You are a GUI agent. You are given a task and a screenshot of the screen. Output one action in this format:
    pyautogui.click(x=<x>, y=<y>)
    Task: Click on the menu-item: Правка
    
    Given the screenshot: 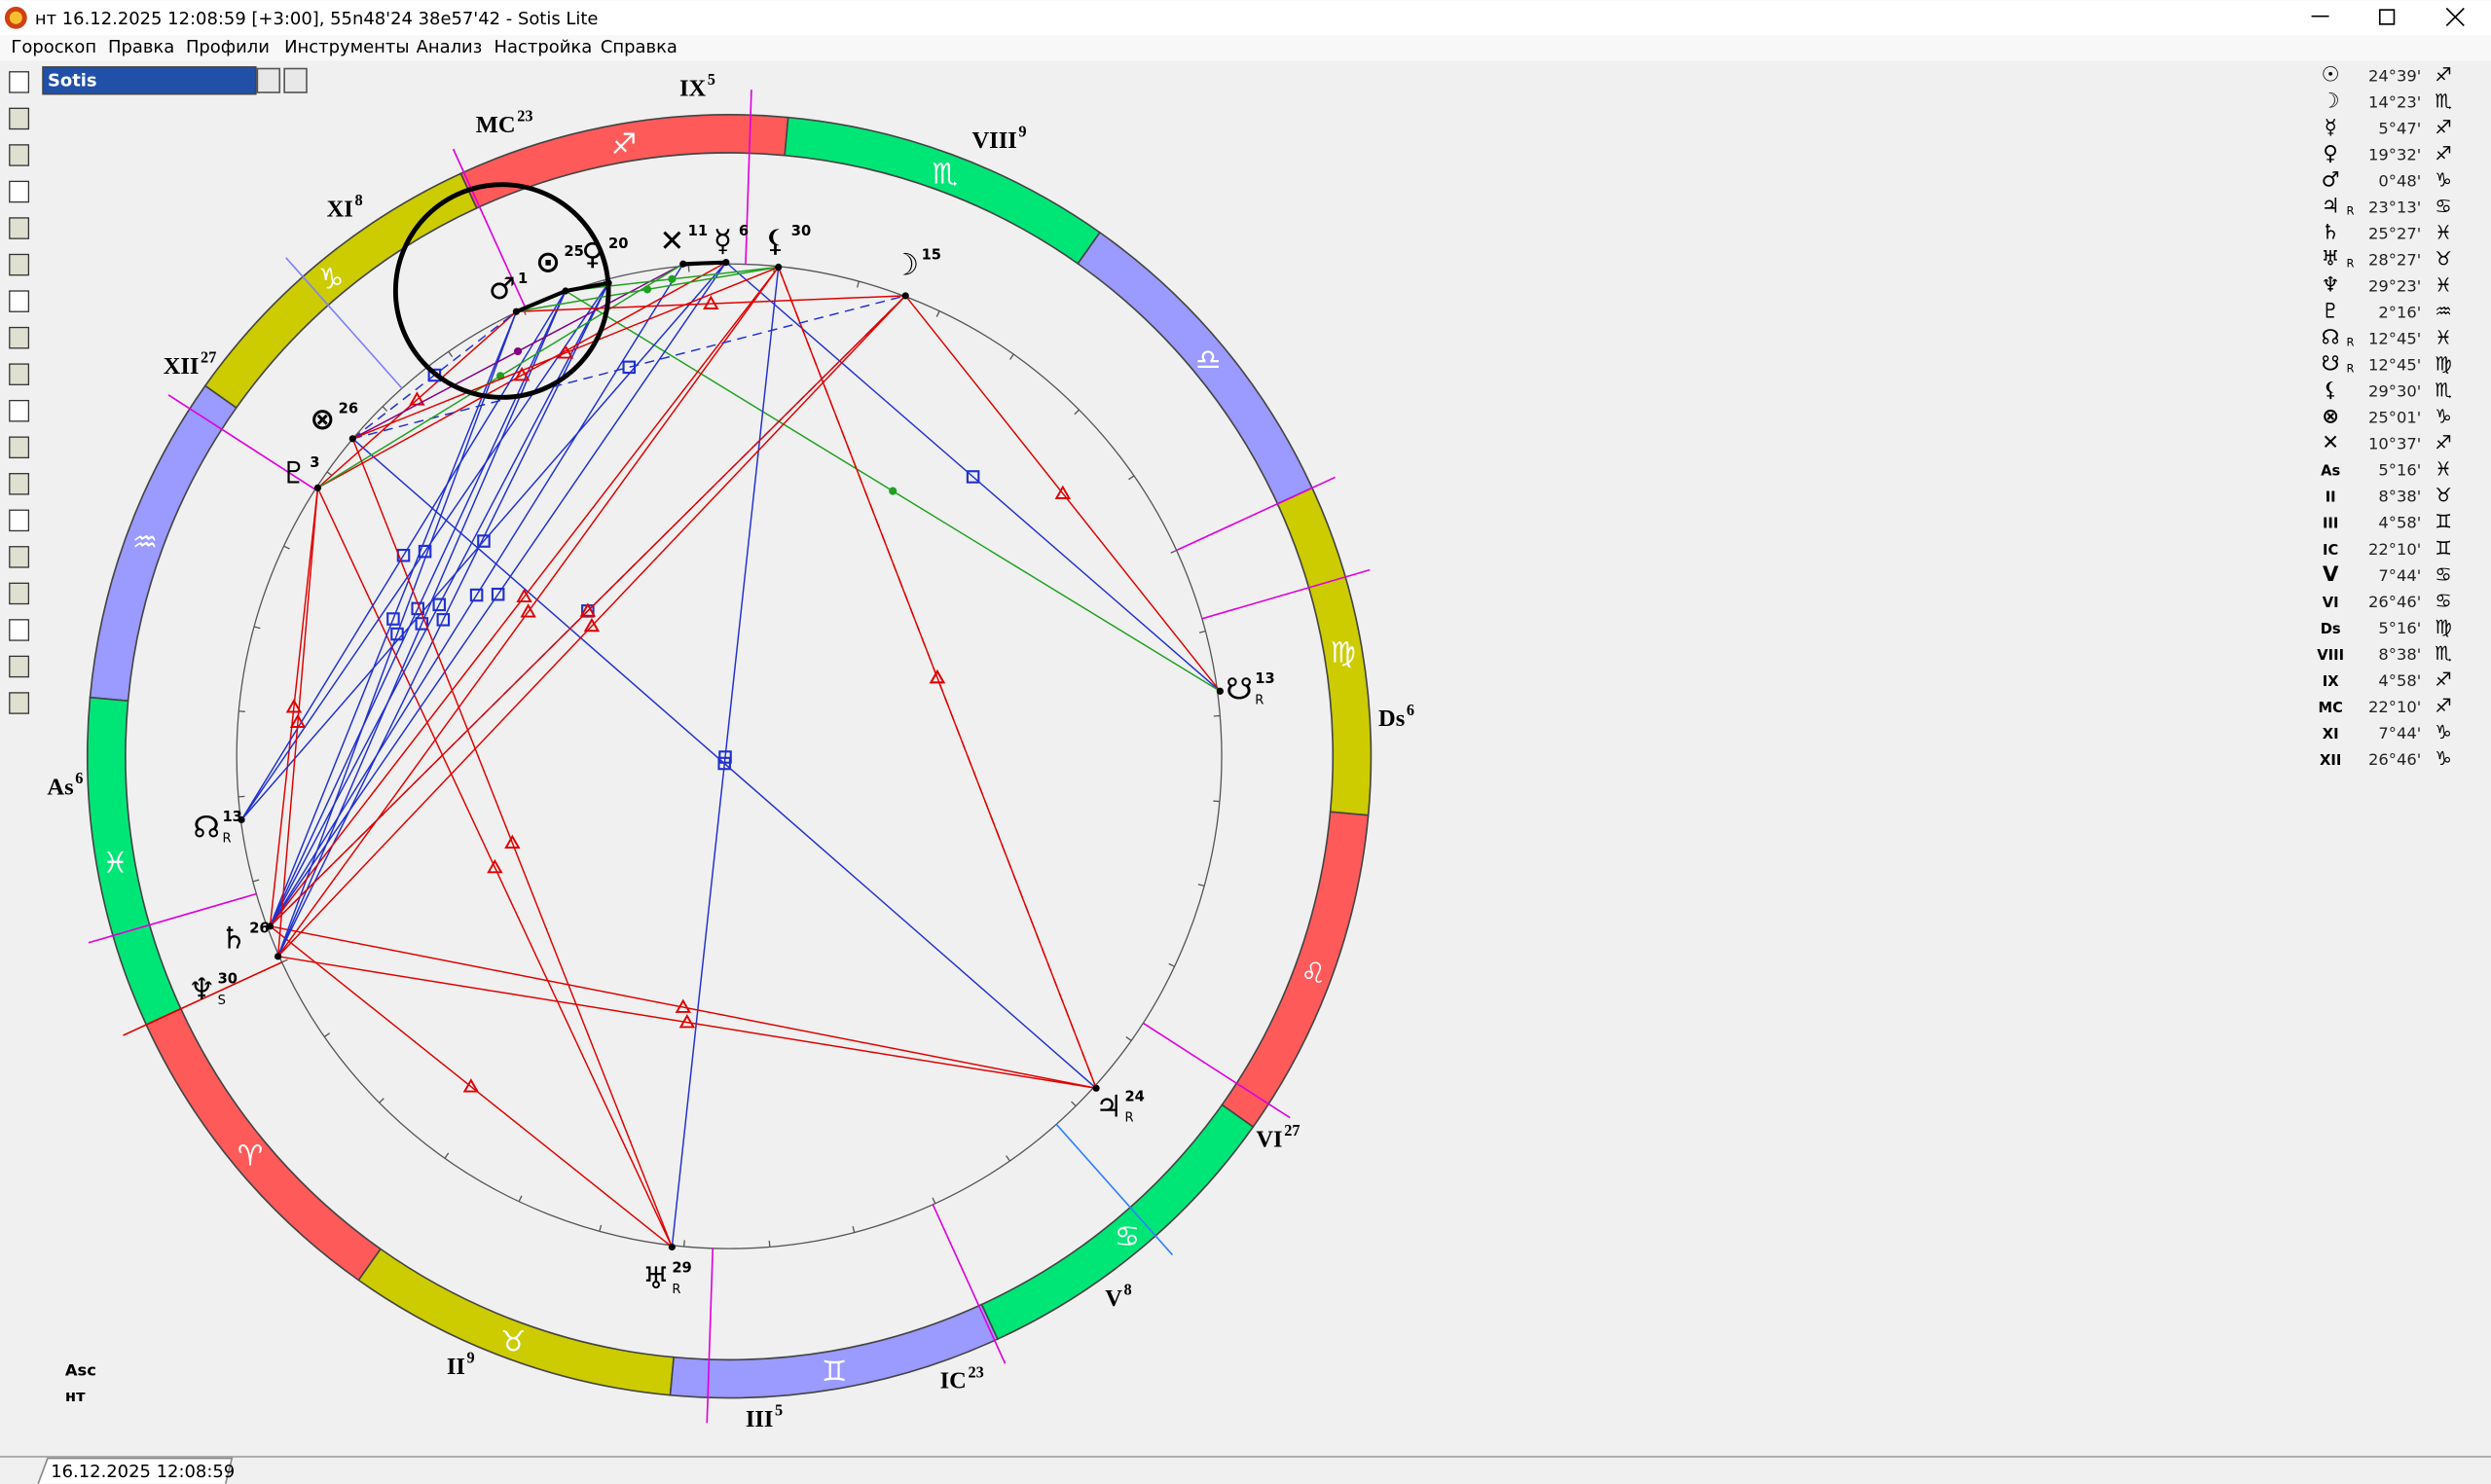 What is the action you would take?
    pyautogui.click(x=141, y=47)
    